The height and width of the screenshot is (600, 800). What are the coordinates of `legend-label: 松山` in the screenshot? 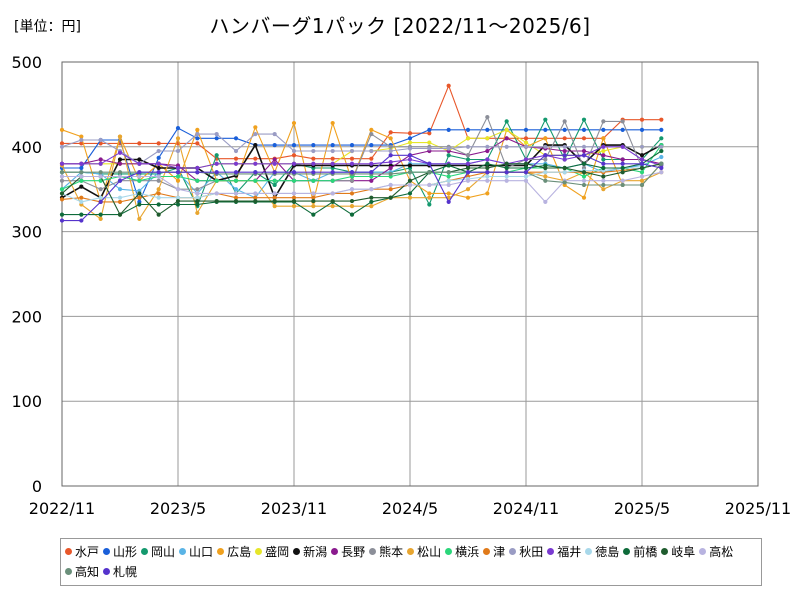 It's located at (429, 552).